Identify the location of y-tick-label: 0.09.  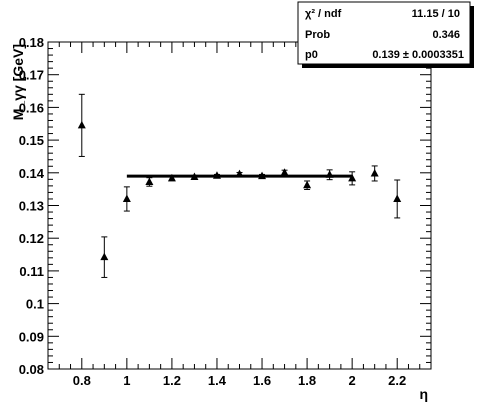
(31, 336).